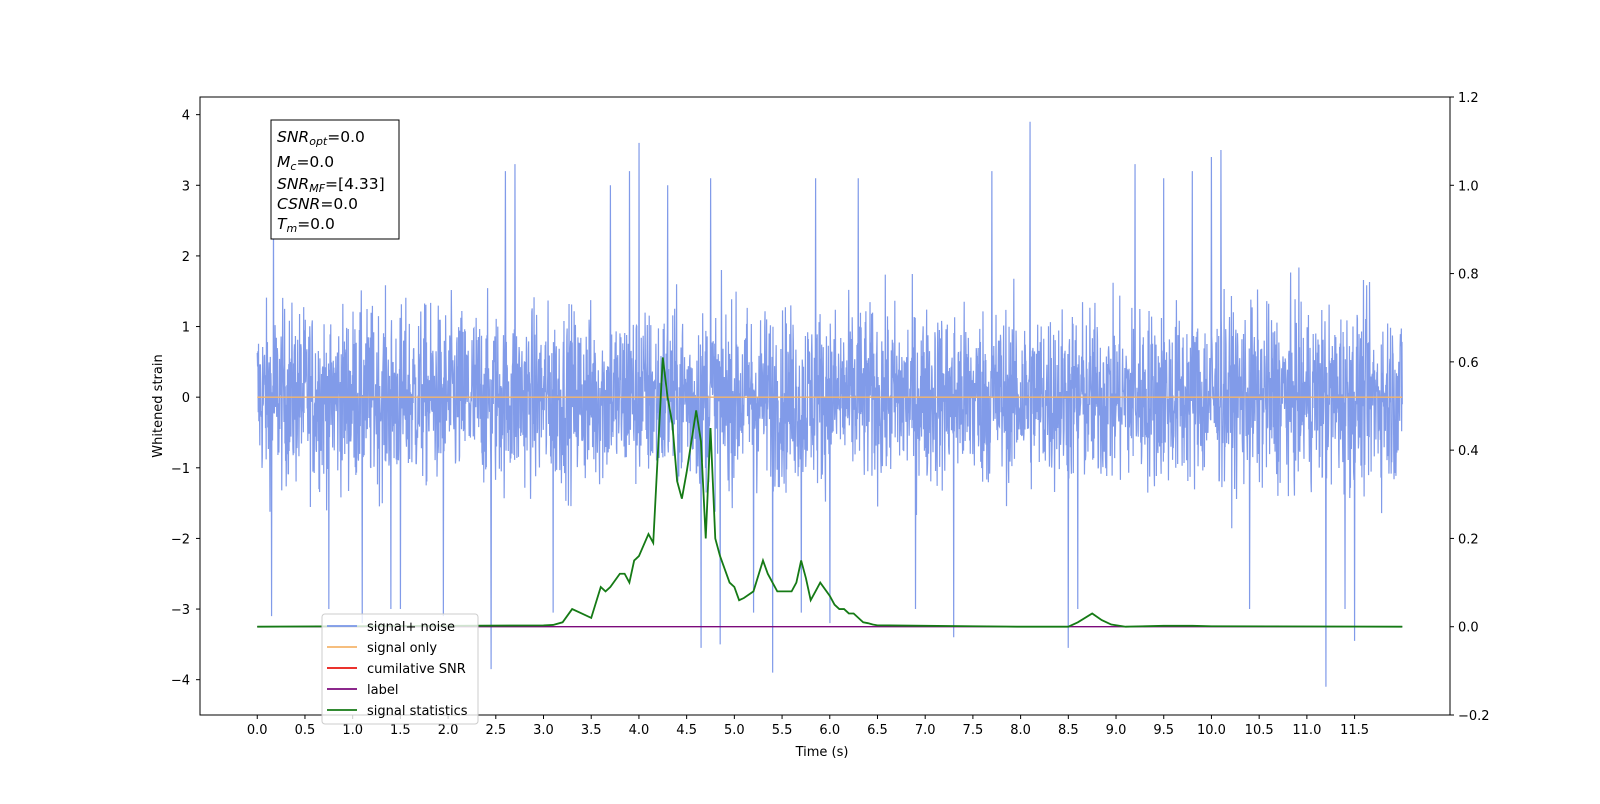 The width and height of the screenshot is (1600, 804). What do you see at coordinates (331, 185) in the screenshot?
I see `info-snr-mf: SNRMF=[4.33]` at bounding box center [331, 185].